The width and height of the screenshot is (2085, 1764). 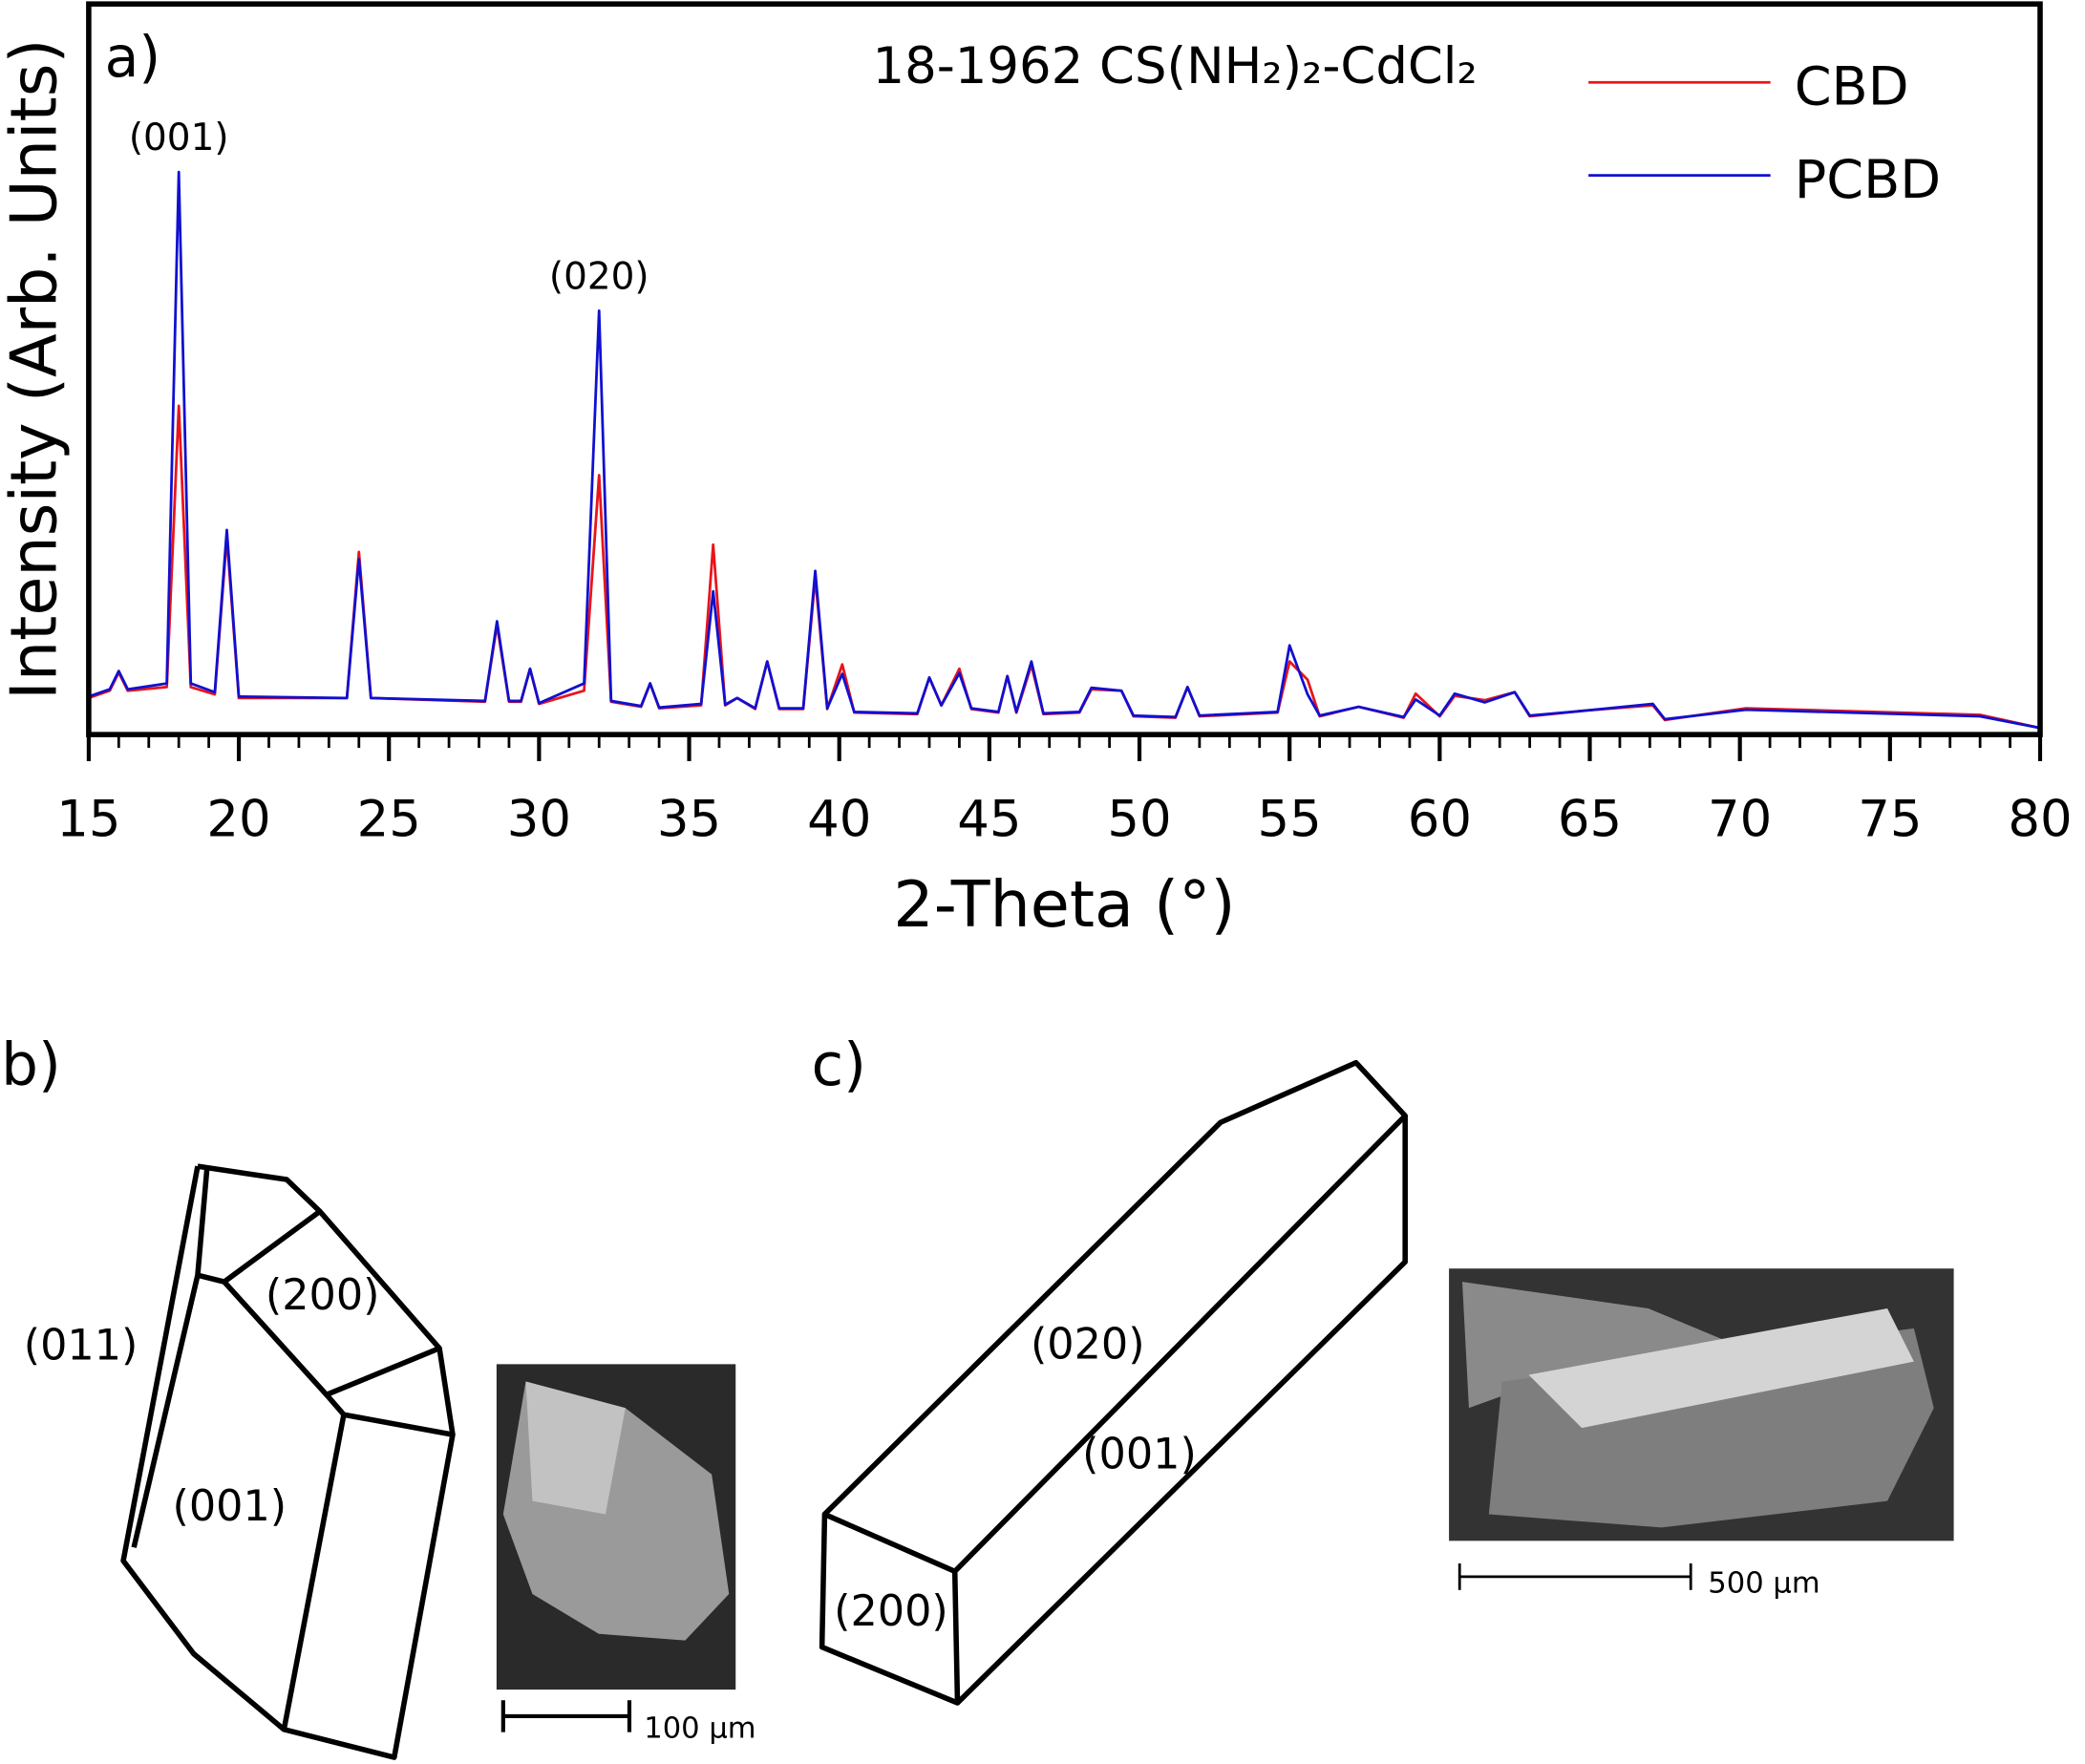 What do you see at coordinates (1440, 820) in the screenshot?
I see `x-tick-label: 60` at bounding box center [1440, 820].